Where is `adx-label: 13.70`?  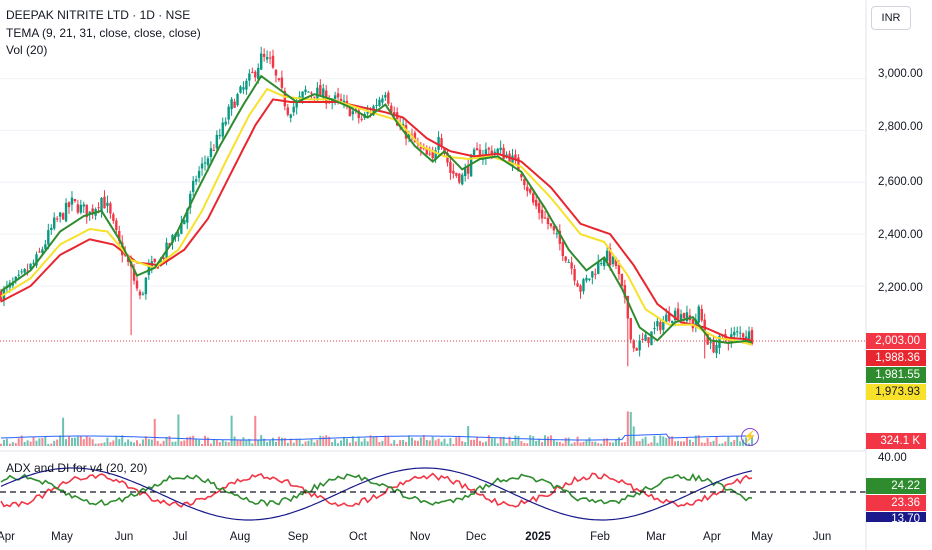 adx-label: 13.70 is located at coordinates (896, 517).